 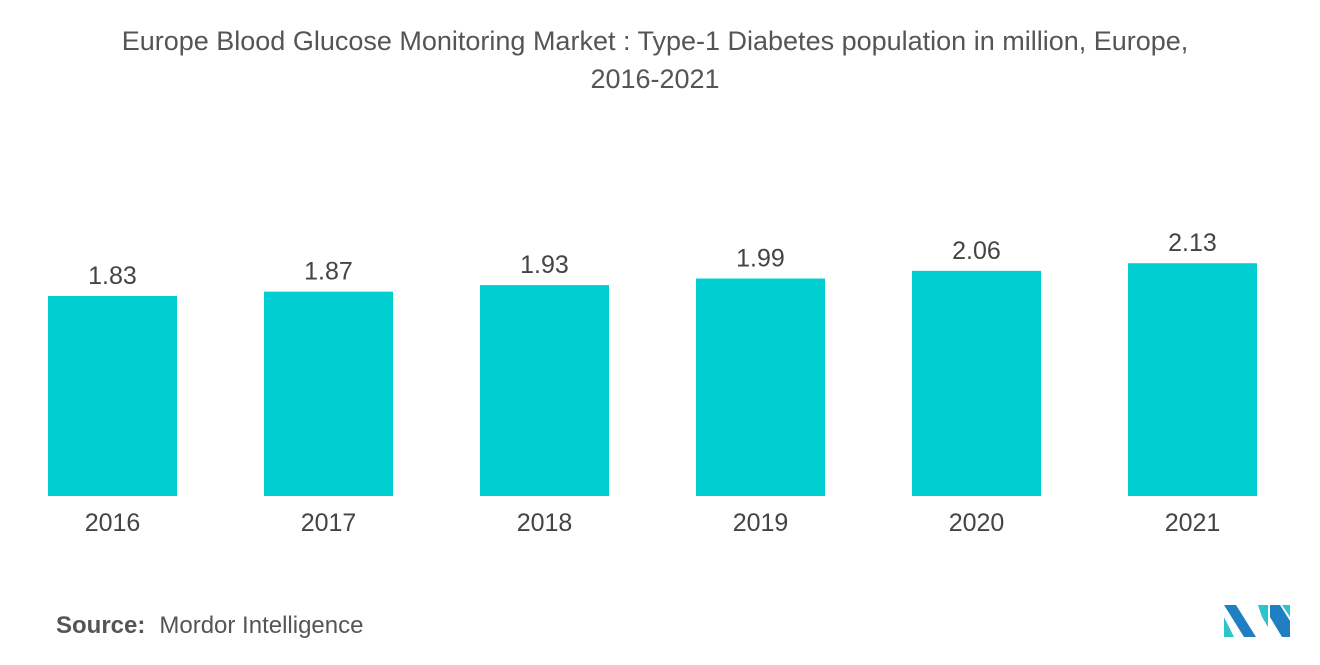 What do you see at coordinates (112, 276) in the screenshot?
I see `data-label: 1.83` at bounding box center [112, 276].